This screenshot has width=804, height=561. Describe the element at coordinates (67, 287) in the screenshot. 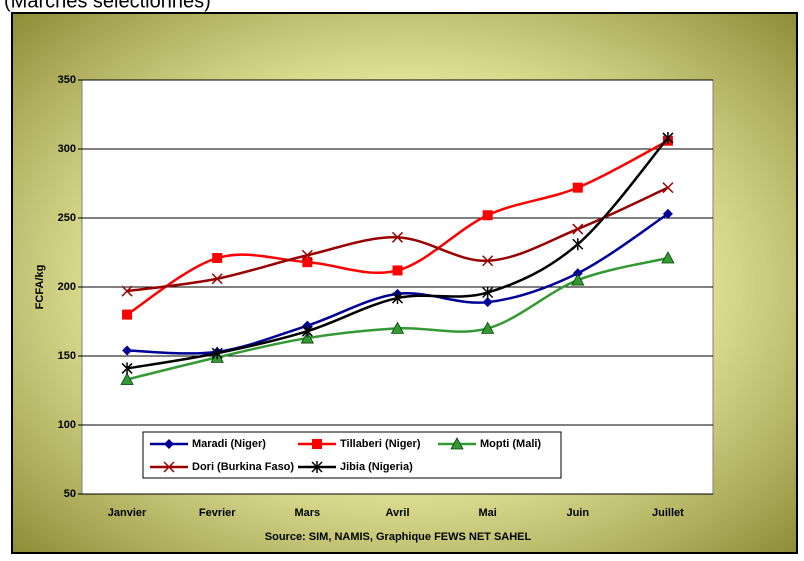

I see `y-tick-label: 200` at that location.